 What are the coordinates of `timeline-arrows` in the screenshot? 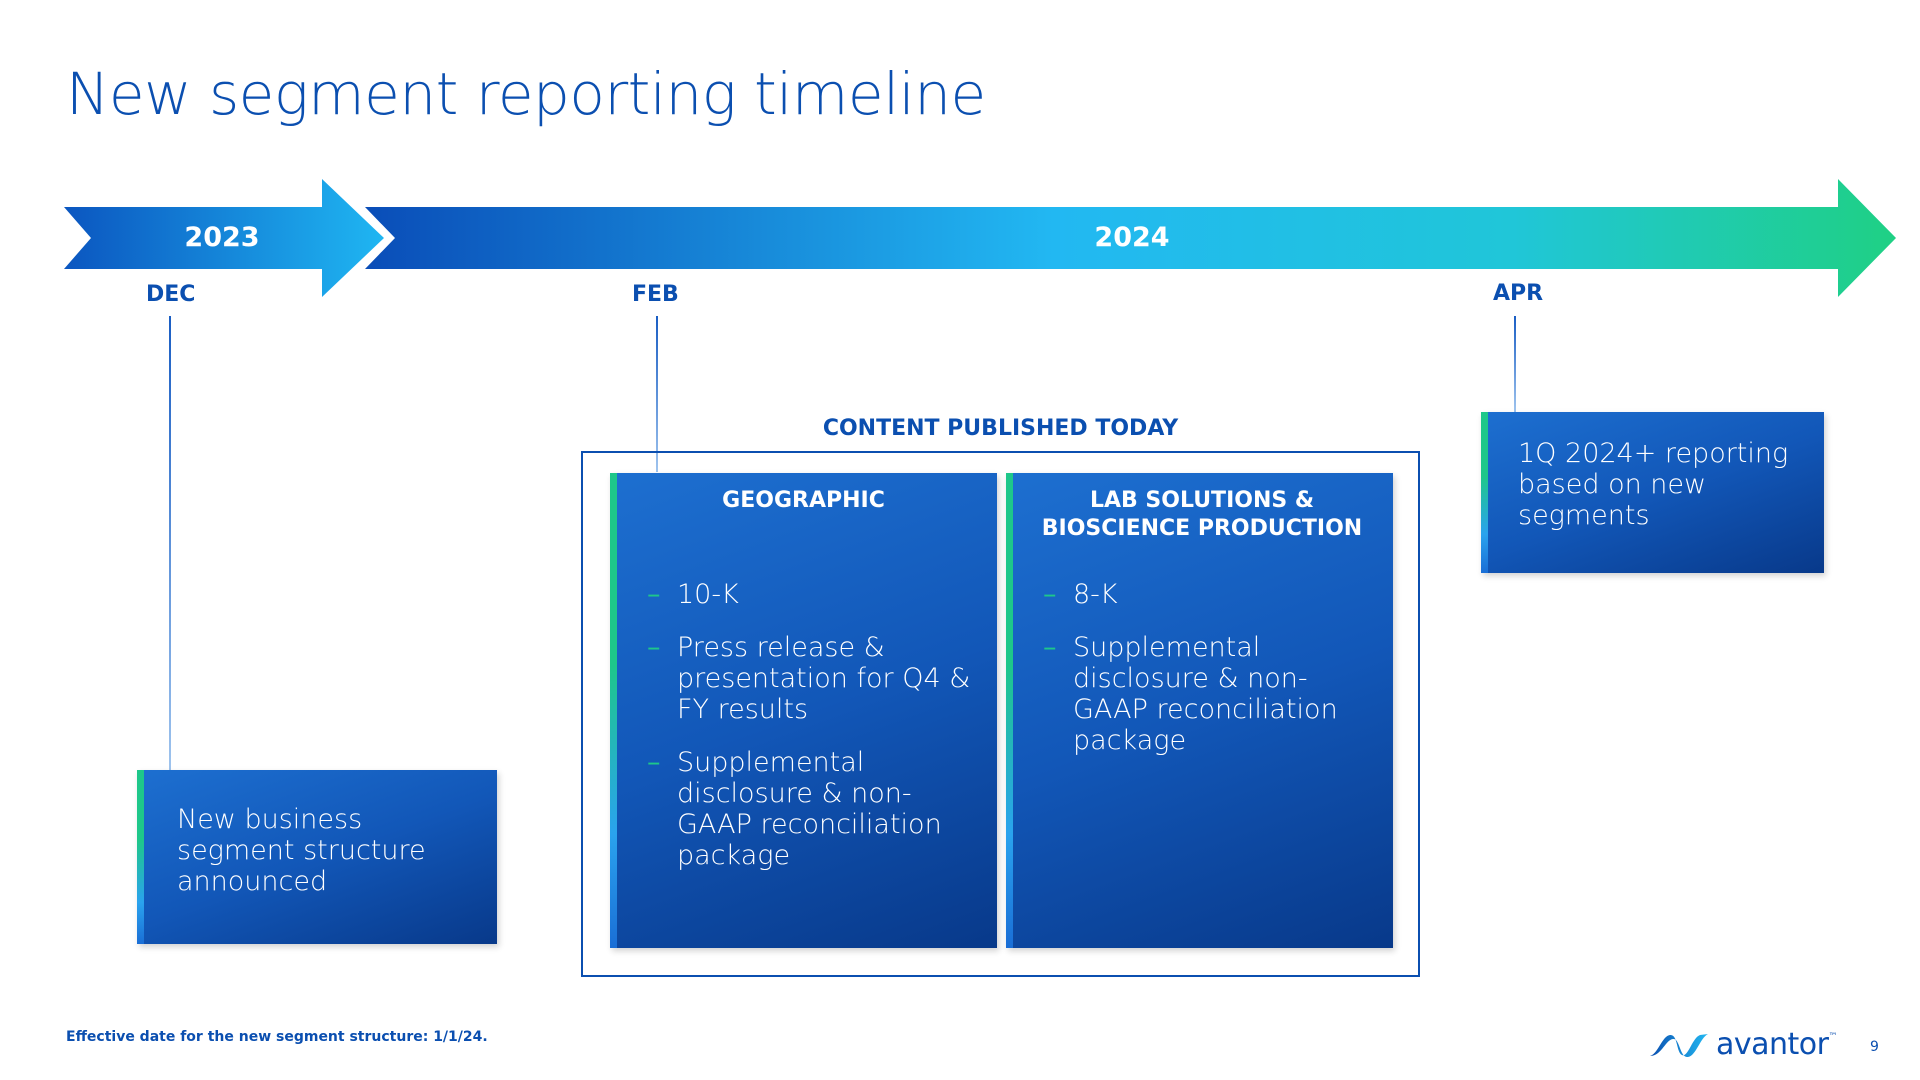 It's located at (980, 238).